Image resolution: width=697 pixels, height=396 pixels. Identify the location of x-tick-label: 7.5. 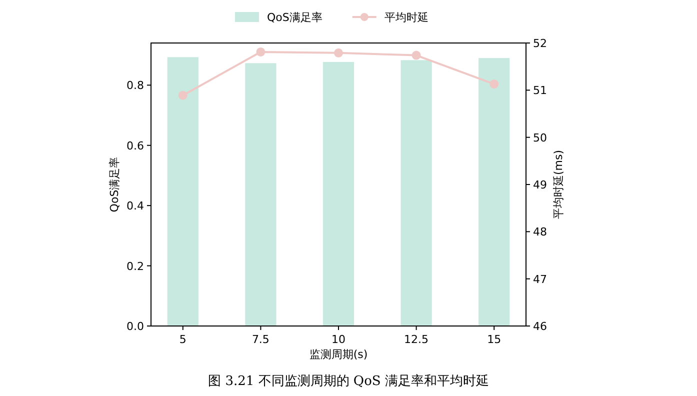
(261, 339).